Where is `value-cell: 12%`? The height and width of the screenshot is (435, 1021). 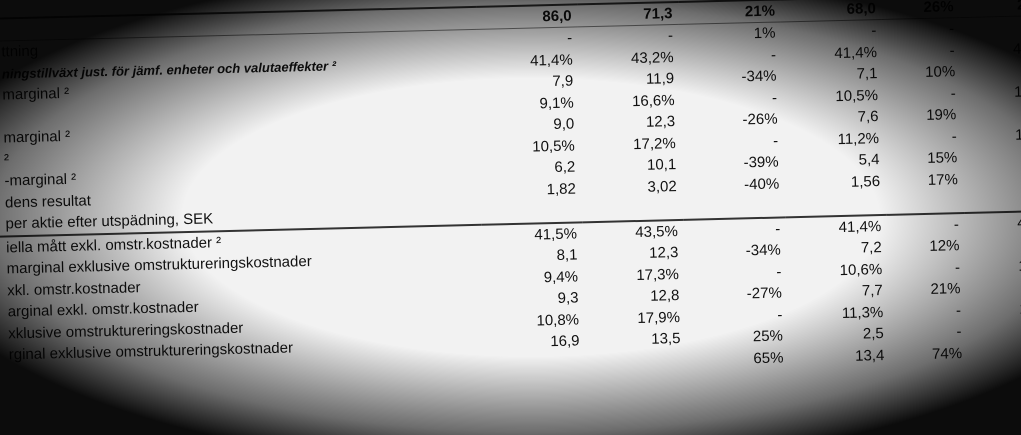
value-cell: 12% is located at coordinates (944, 246).